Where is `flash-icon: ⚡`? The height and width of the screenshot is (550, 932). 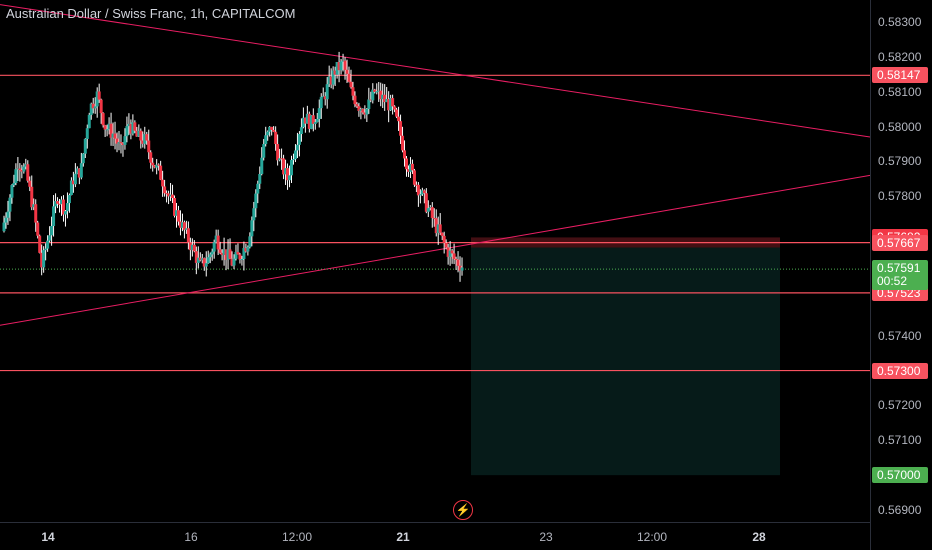 flash-icon: ⚡ is located at coordinates (463, 510).